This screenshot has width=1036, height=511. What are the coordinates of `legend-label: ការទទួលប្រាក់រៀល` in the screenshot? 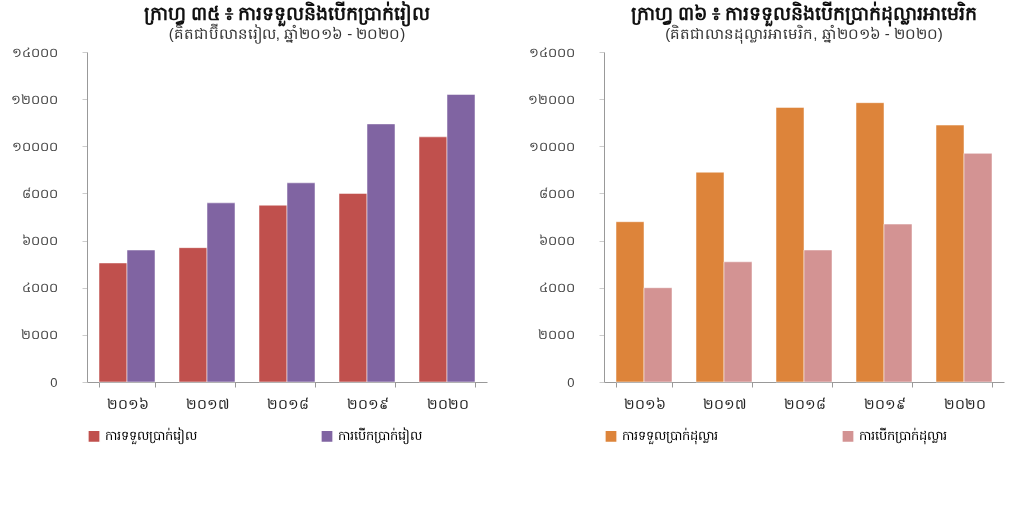 It's located at (151, 436).